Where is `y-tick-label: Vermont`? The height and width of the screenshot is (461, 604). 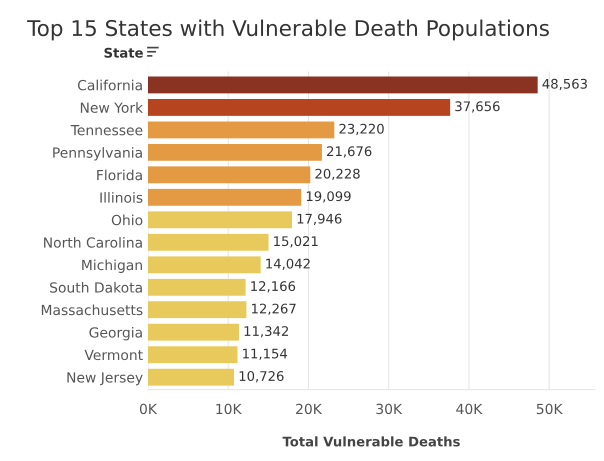 y-tick-label: Vermont is located at coordinates (113, 355).